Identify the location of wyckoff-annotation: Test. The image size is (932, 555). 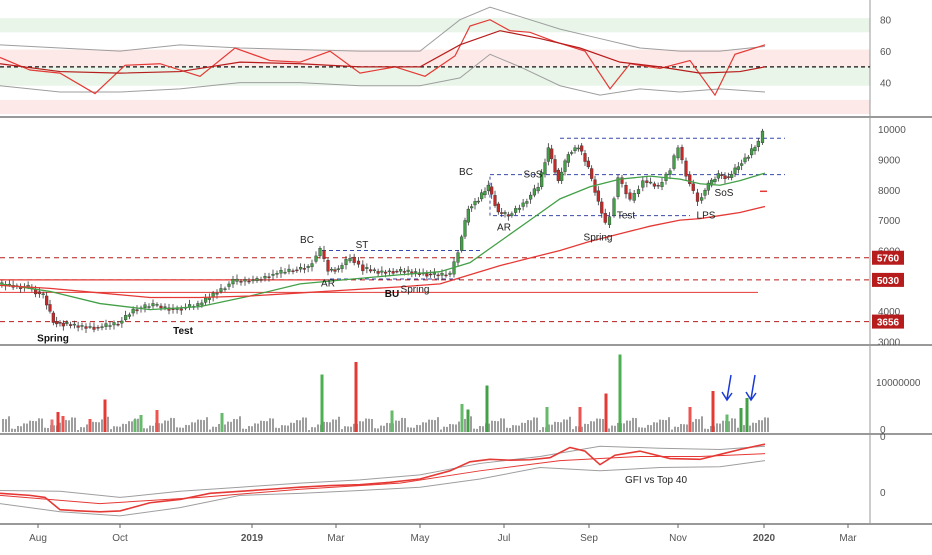
(183, 331).